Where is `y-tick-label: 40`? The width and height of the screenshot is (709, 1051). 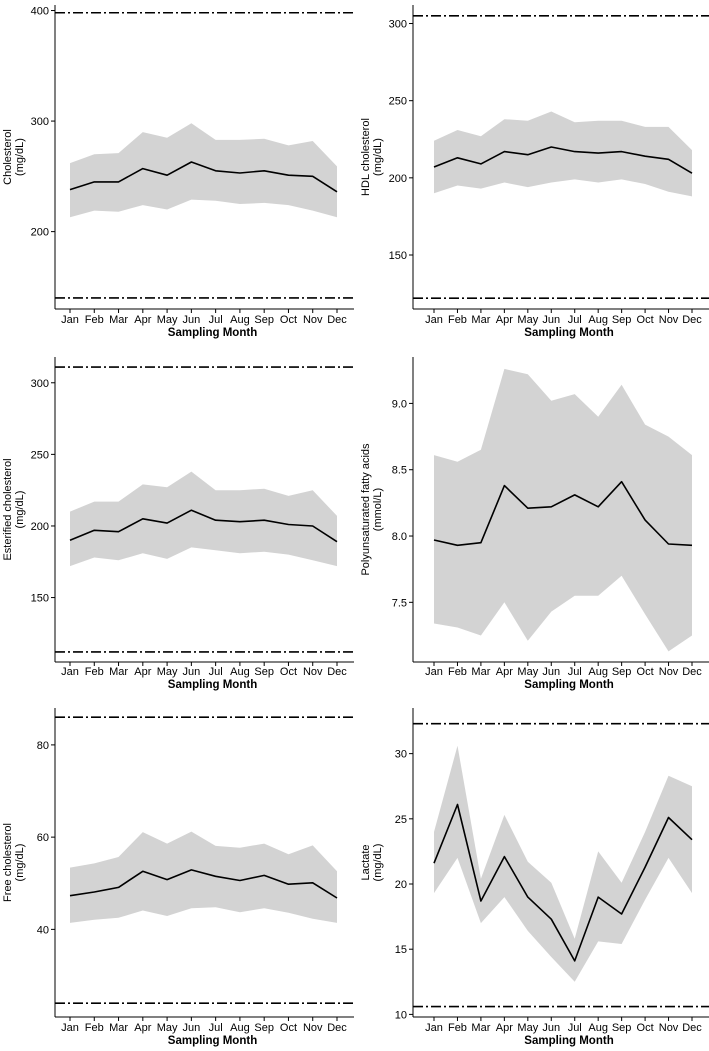 y-tick-label: 40 is located at coordinates (43, 930).